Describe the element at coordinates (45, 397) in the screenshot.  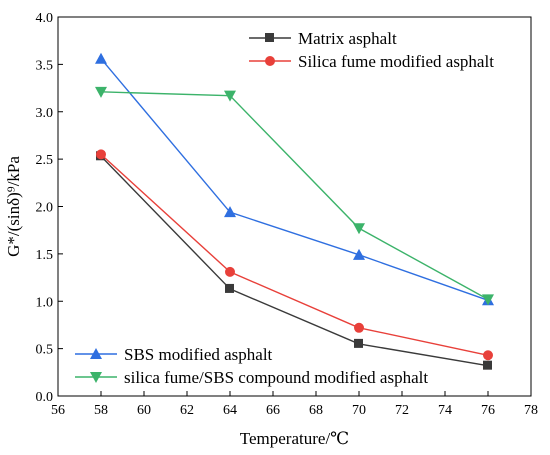
I see `y-tick-label: 0.0` at that location.